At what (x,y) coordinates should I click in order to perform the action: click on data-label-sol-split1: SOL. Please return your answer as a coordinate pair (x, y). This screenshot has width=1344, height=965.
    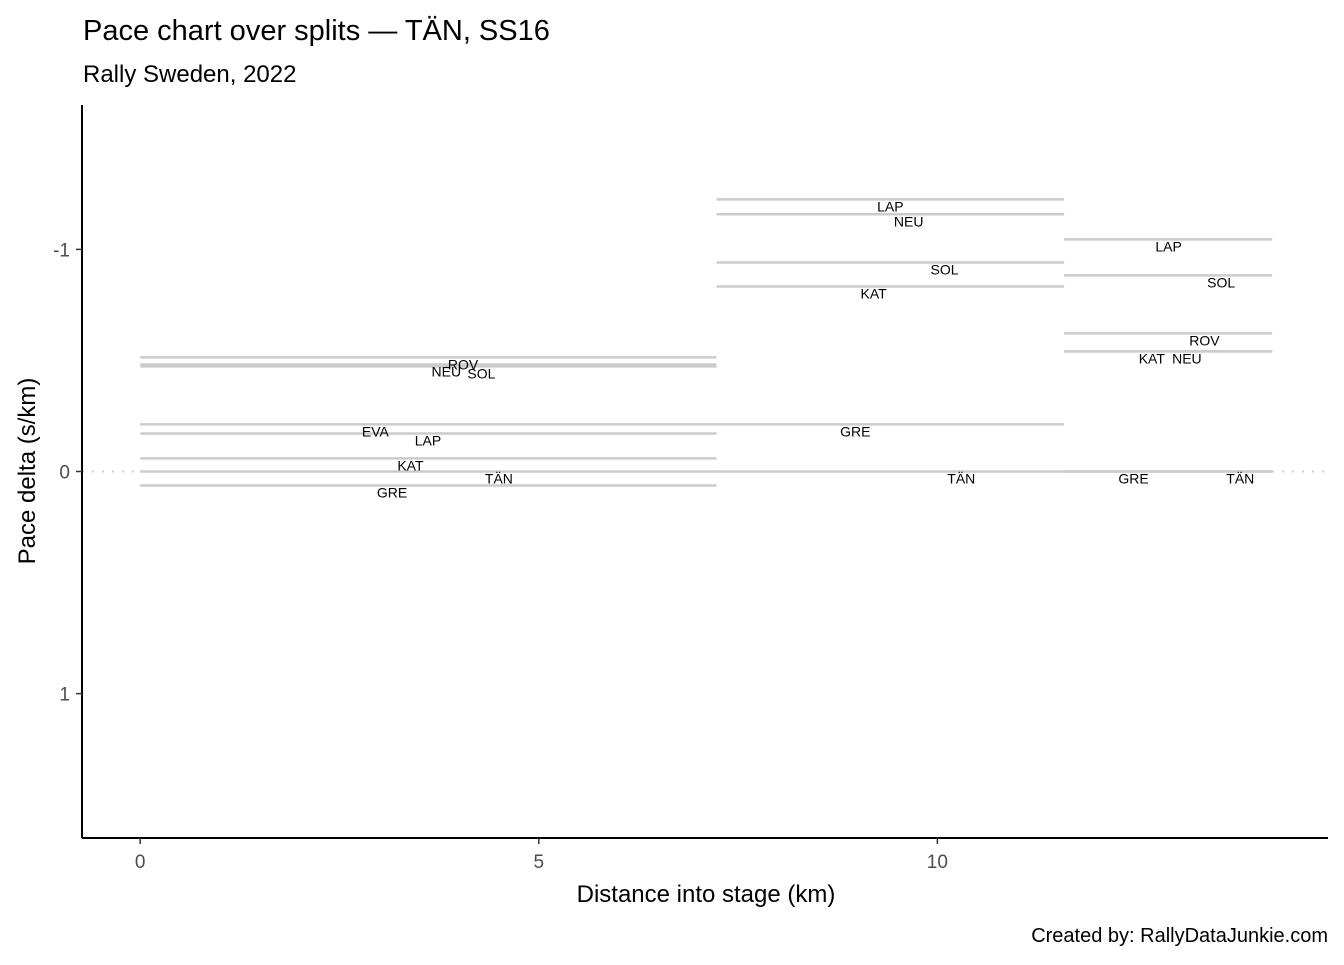
    Looking at the image, I should click on (481, 373).